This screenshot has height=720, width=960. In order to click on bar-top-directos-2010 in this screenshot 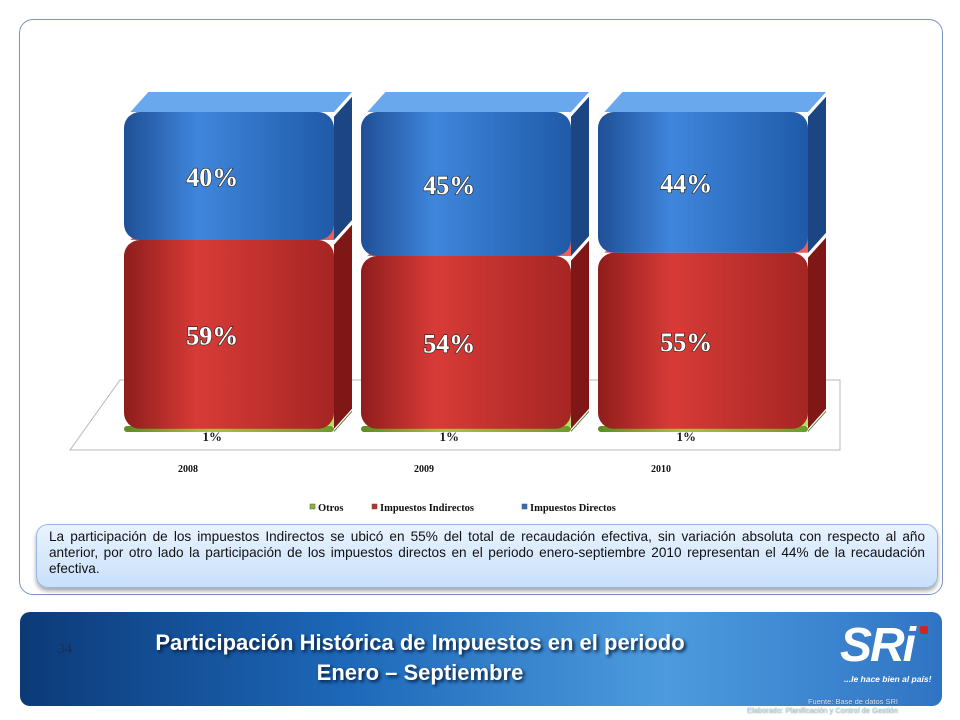, I will do `click(715, 102)`.